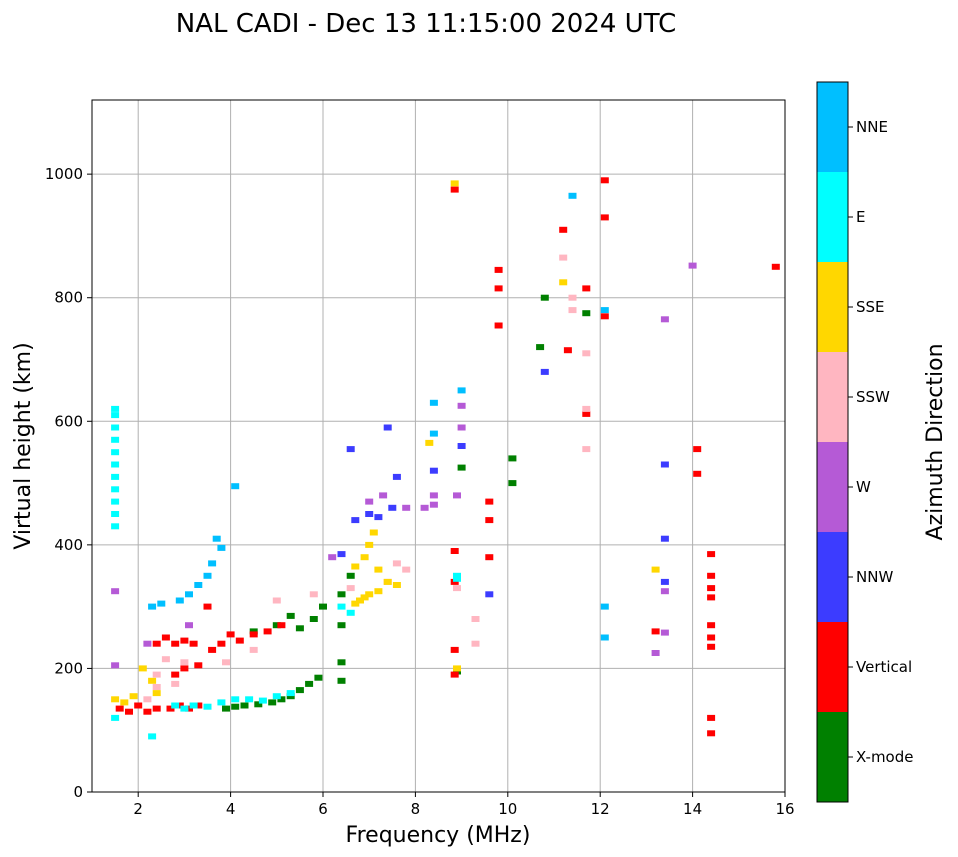  Describe the element at coordinates (78, 792) in the screenshot. I see `y-tick-label: 0` at that location.